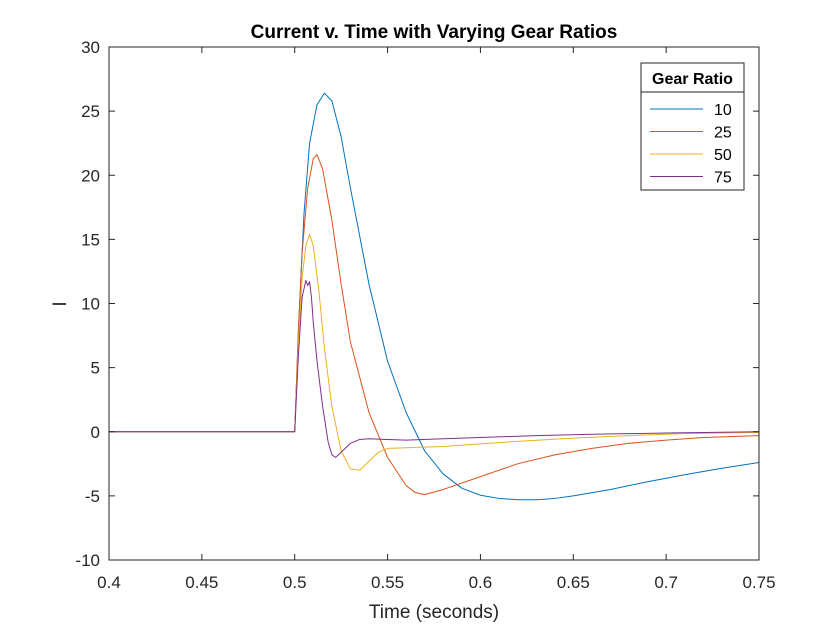  I want to click on legend-label-50: 50, so click(723, 155).